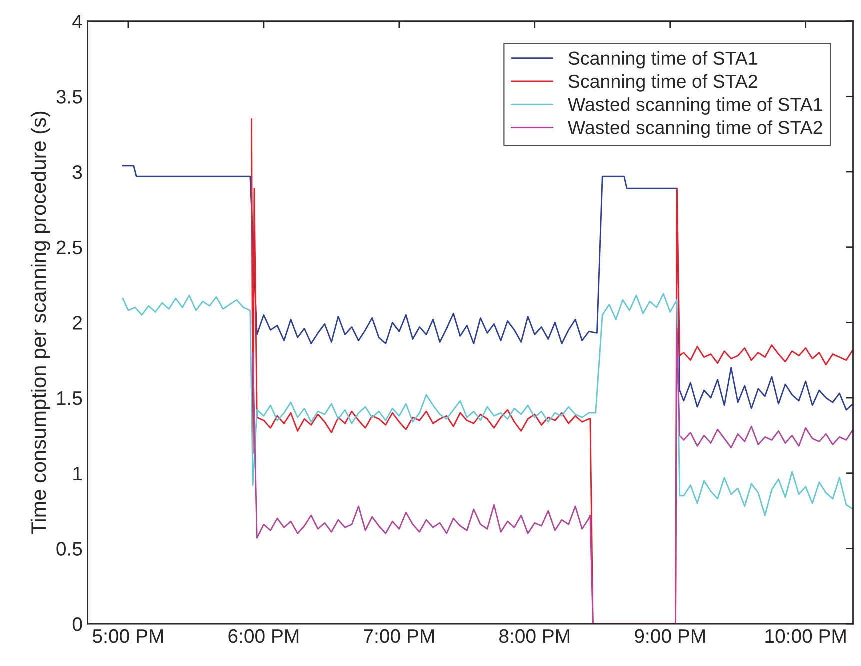  What do you see at coordinates (40, 323) in the screenshot?
I see `y-axis-title: Time consumption per scanning procedure (s)` at bounding box center [40, 323].